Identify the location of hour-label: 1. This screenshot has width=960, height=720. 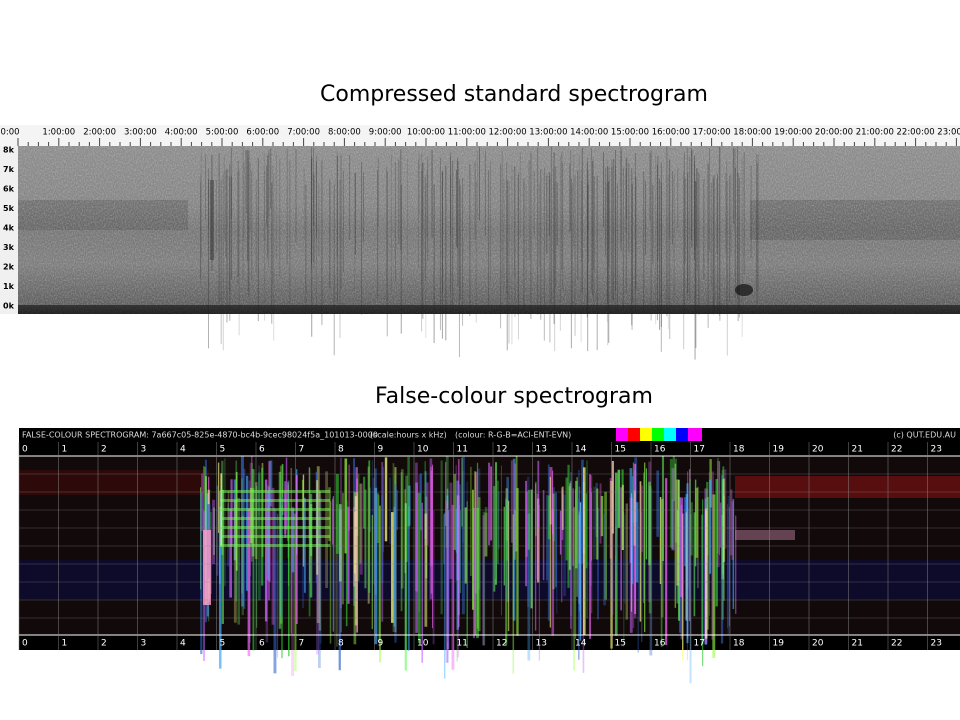
(65, 450).